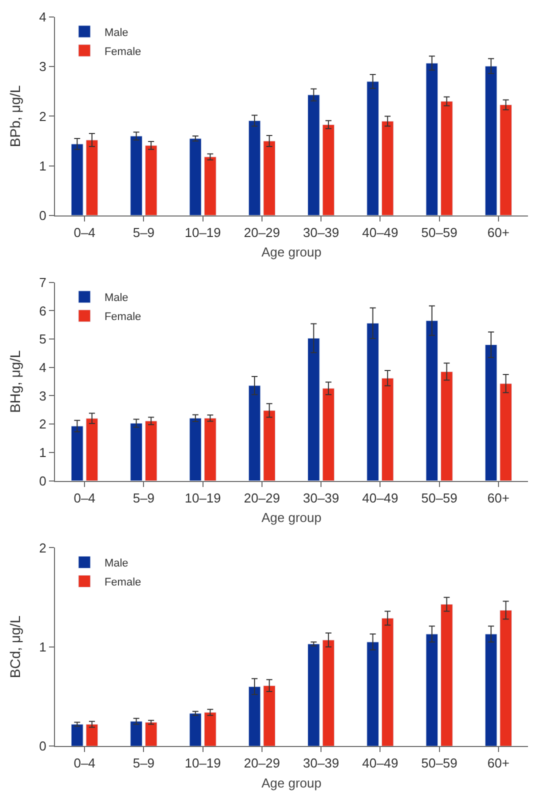 The width and height of the screenshot is (538, 806). Describe the element at coordinates (14, 381) in the screenshot. I see `y-axis-title: BHg, μg/L` at that location.